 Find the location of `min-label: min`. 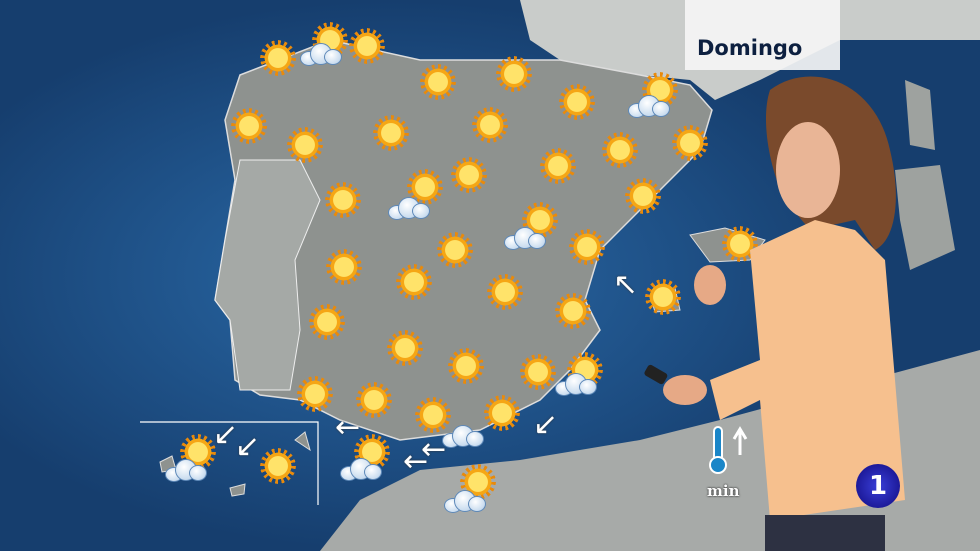

min-label: min is located at coordinates (723, 491).